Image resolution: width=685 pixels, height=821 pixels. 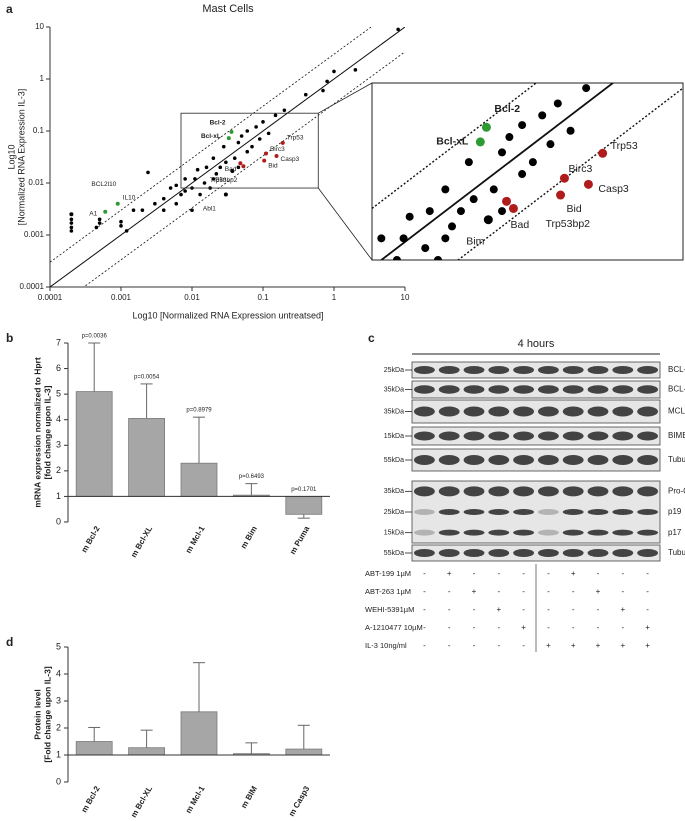 I want to click on protein-label: BCL-XL, so click(x=676, y=389).